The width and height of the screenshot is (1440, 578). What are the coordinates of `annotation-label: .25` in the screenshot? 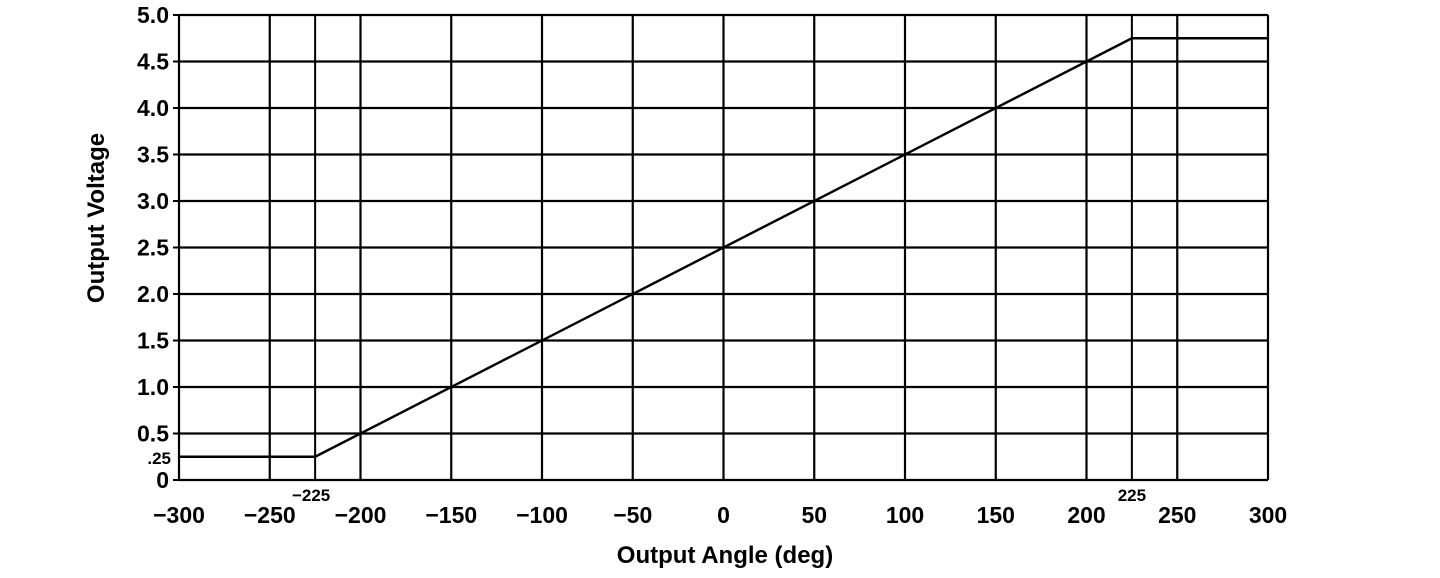 It's located at (159, 458).